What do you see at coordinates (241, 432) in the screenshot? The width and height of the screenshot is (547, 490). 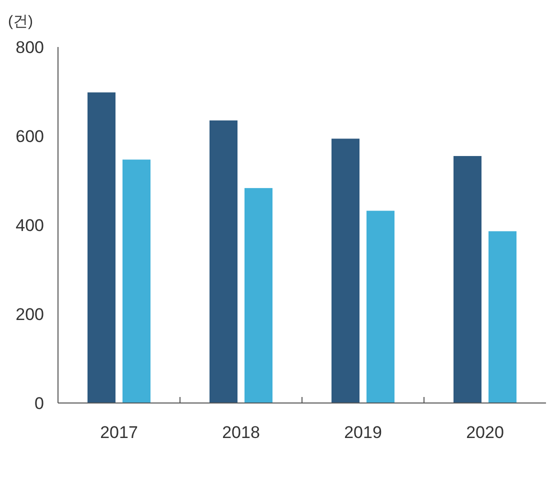 I see `x-tick-label: 2018` at bounding box center [241, 432].